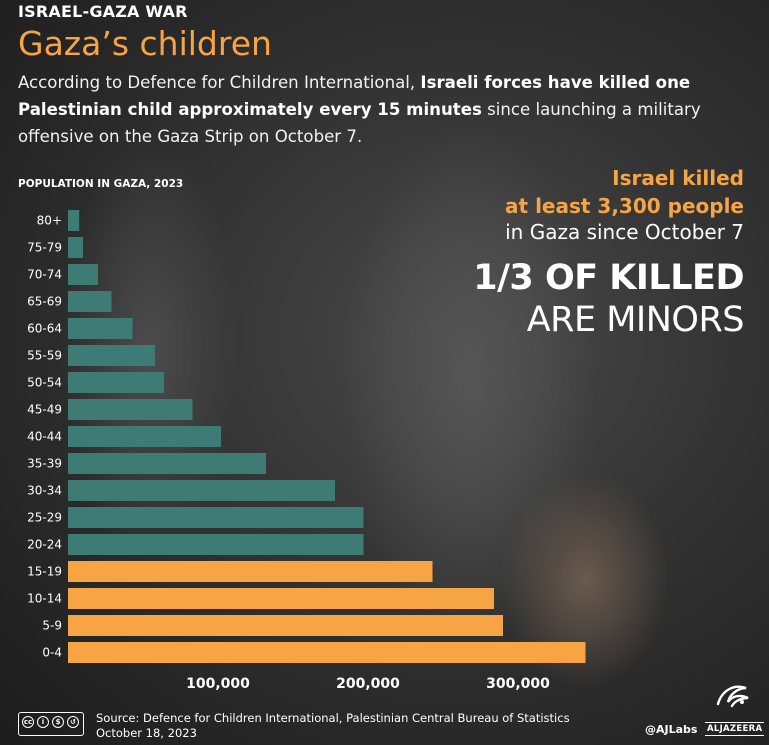  I want to click on category-label-65-69: 65-69, so click(44, 302).